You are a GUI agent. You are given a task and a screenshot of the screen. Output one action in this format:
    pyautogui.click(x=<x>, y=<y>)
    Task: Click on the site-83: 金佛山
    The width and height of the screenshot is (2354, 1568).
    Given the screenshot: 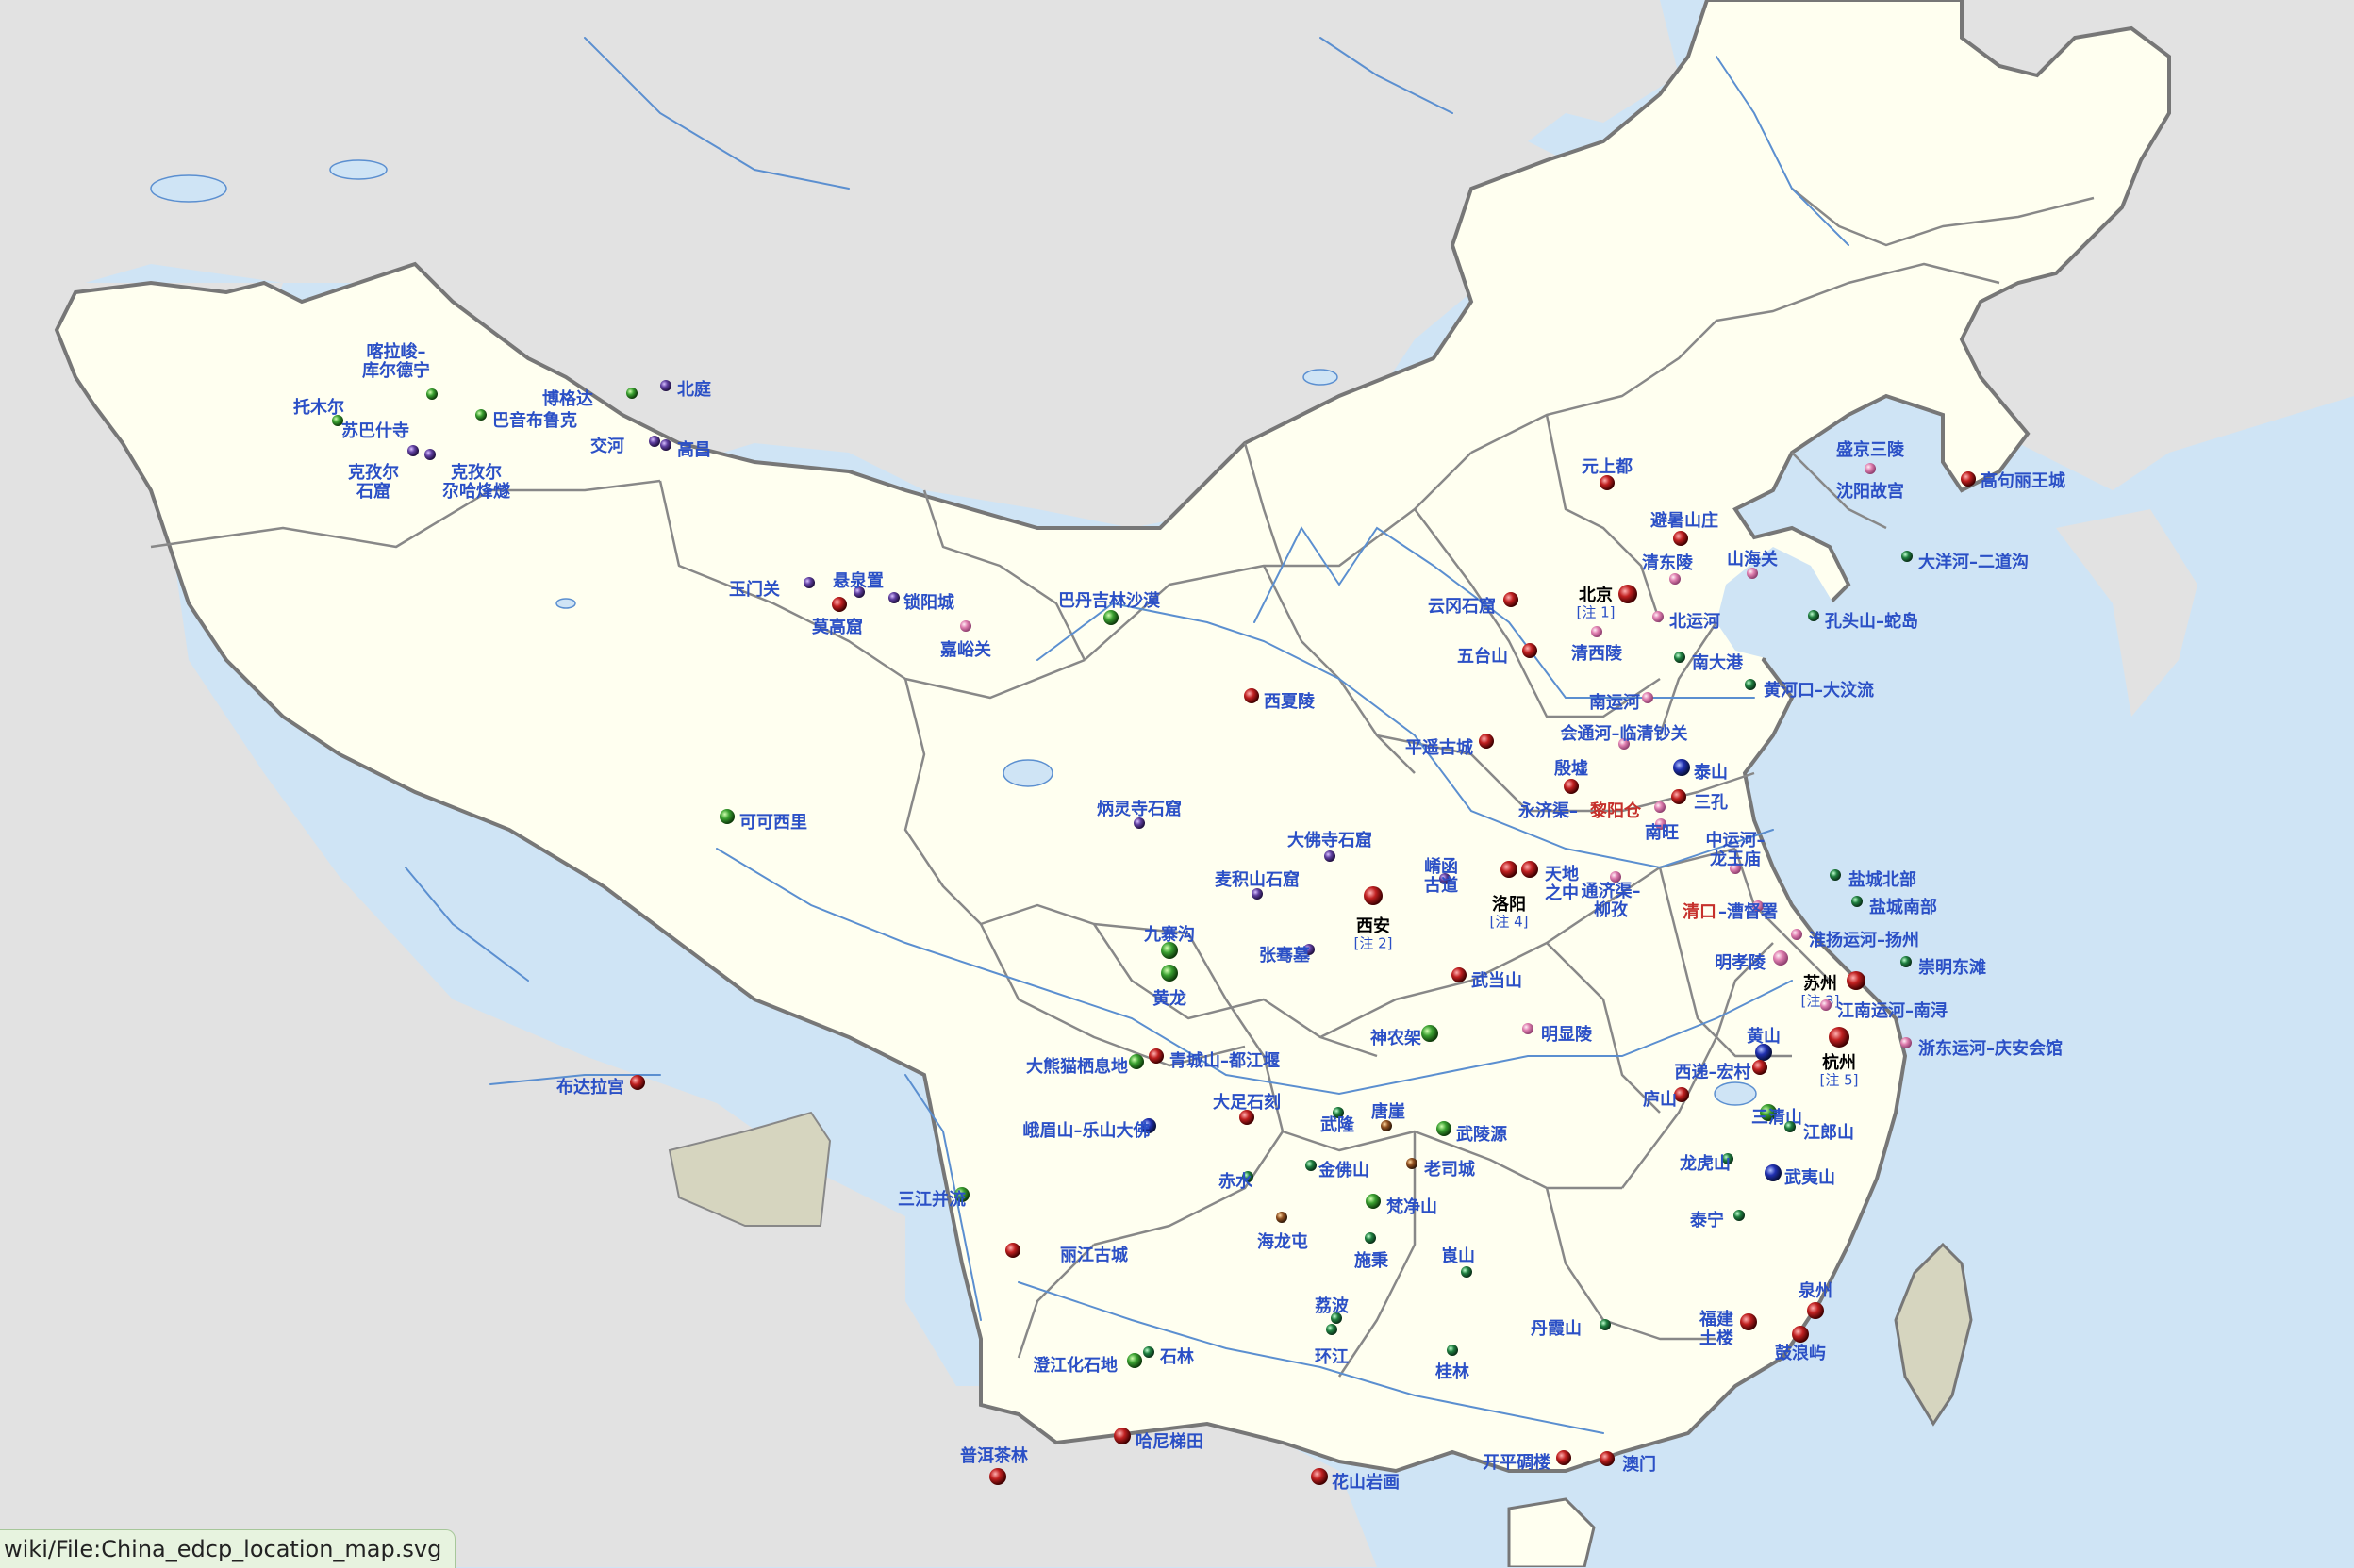 What is the action you would take?
    pyautogui.click(x=1337, y=1170)
    